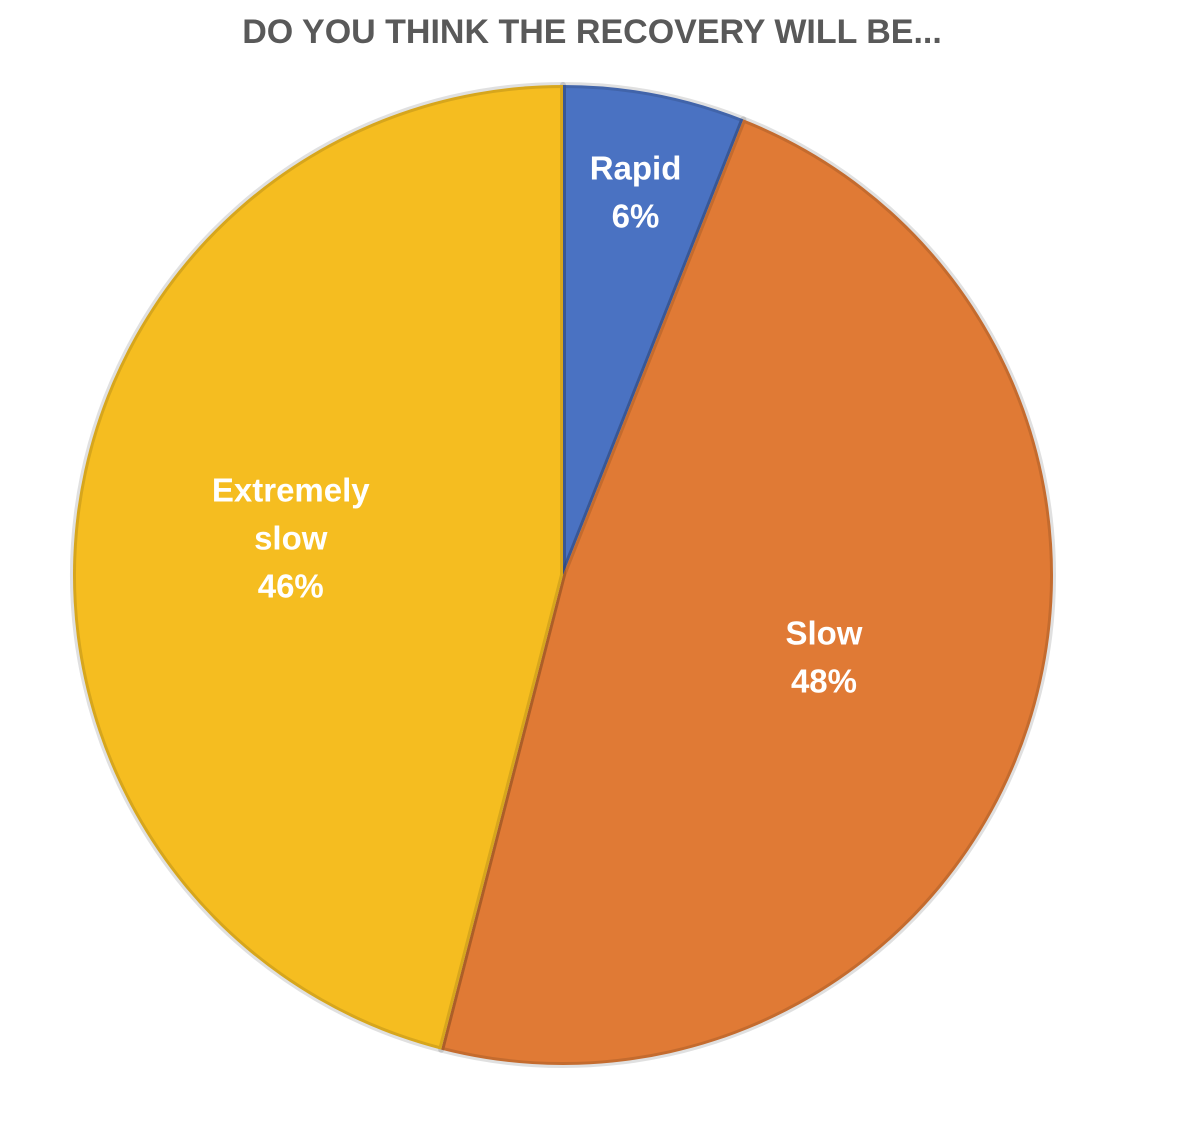 The width and height of the screenshot is (1188, 1140). Describe the element at coordinates (824, 681) in the screenshot. I see `value-label: 48%` at that location.